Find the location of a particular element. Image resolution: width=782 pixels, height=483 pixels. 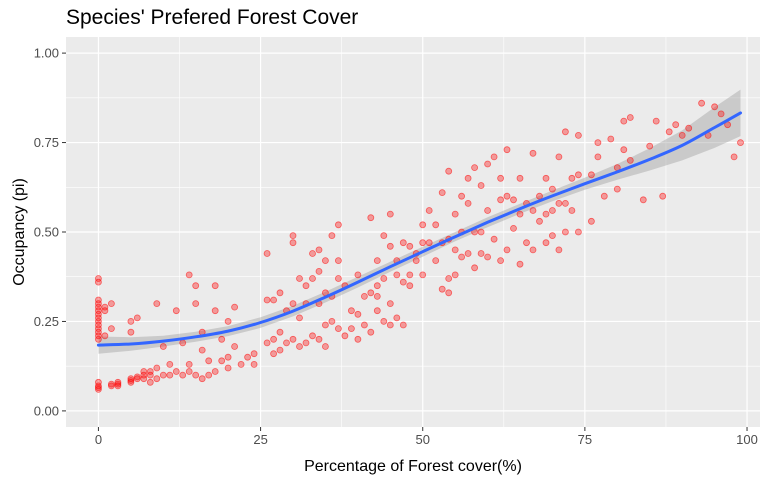

y-axis-ticks: 0.00 0.25 0.50 0.75 1.00 is located at coordinates (50, 232).